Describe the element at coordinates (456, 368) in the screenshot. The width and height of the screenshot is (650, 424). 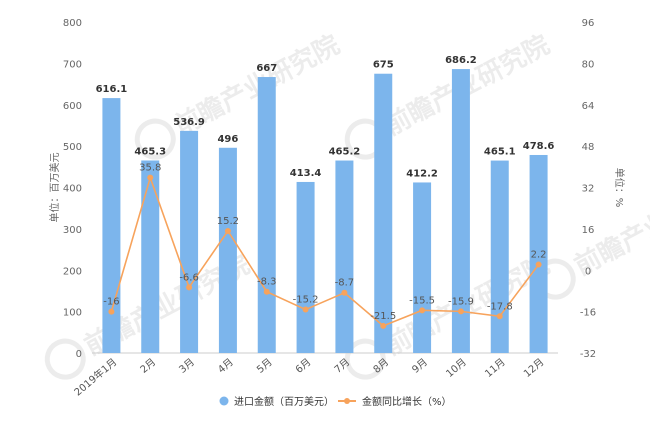
I see `x-tick-label: 10月` at that location.